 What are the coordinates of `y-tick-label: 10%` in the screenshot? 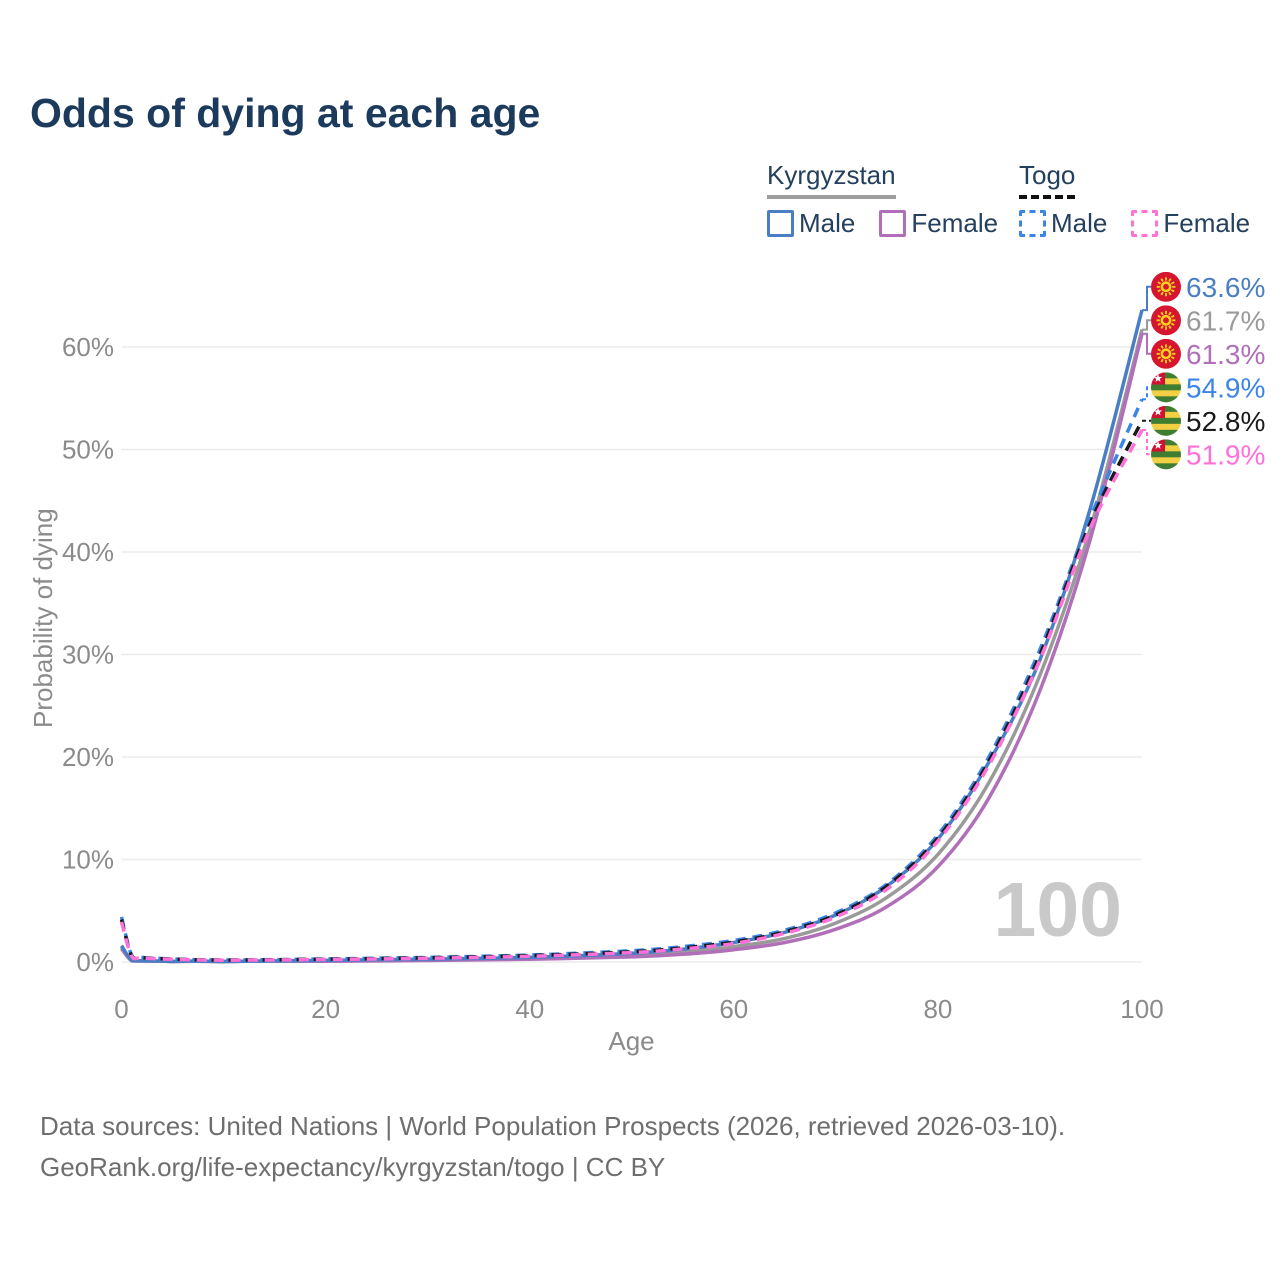 It's located at (88, 860).